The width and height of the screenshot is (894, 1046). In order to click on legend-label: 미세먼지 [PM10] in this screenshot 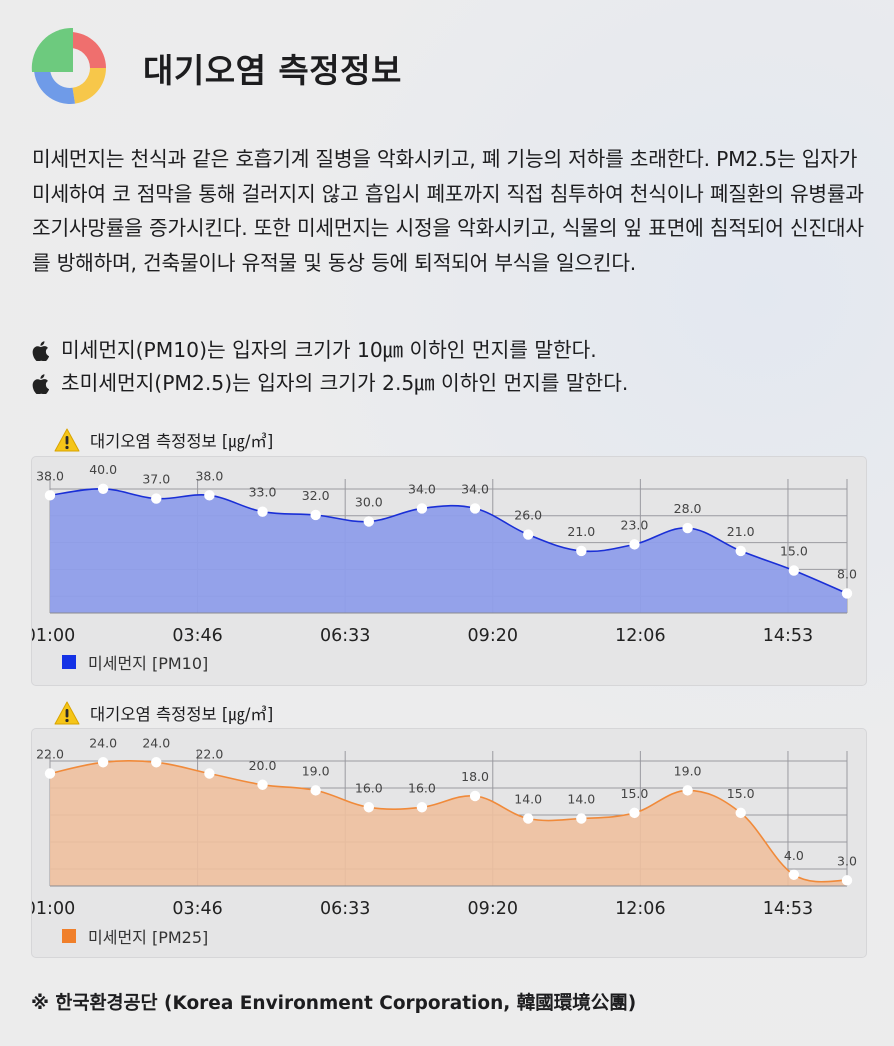, I will do `click(148, 663)`.